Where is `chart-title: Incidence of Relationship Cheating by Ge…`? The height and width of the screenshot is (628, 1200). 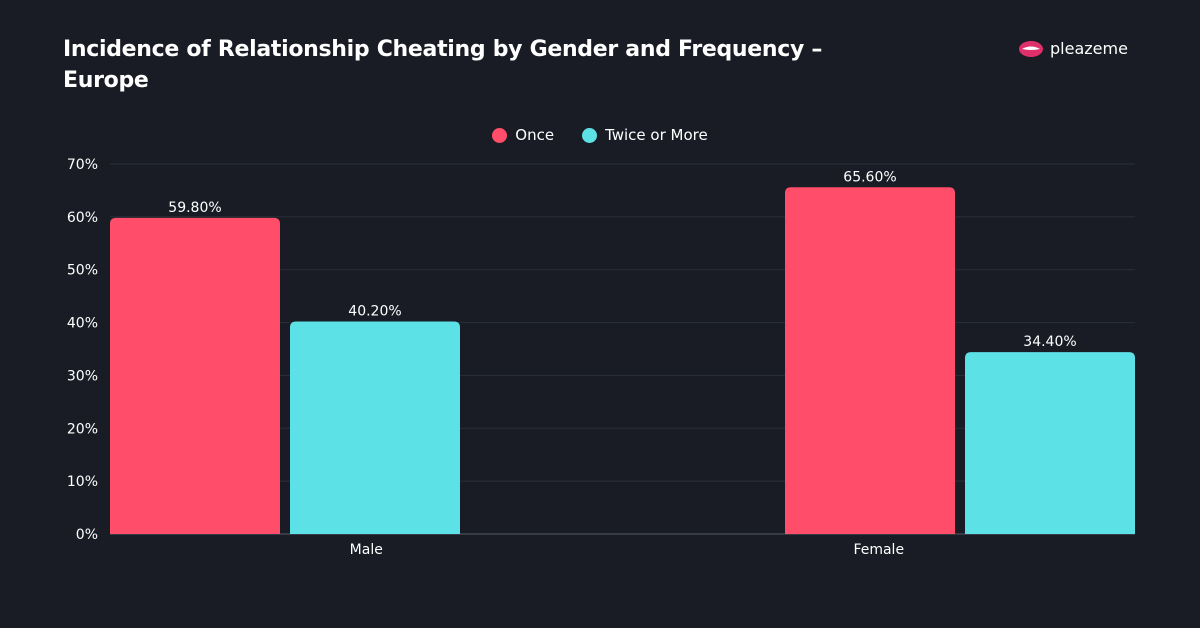 chart-title: Incidence of Relationship Cheating by Ge… is located at coordinates (443, 65).